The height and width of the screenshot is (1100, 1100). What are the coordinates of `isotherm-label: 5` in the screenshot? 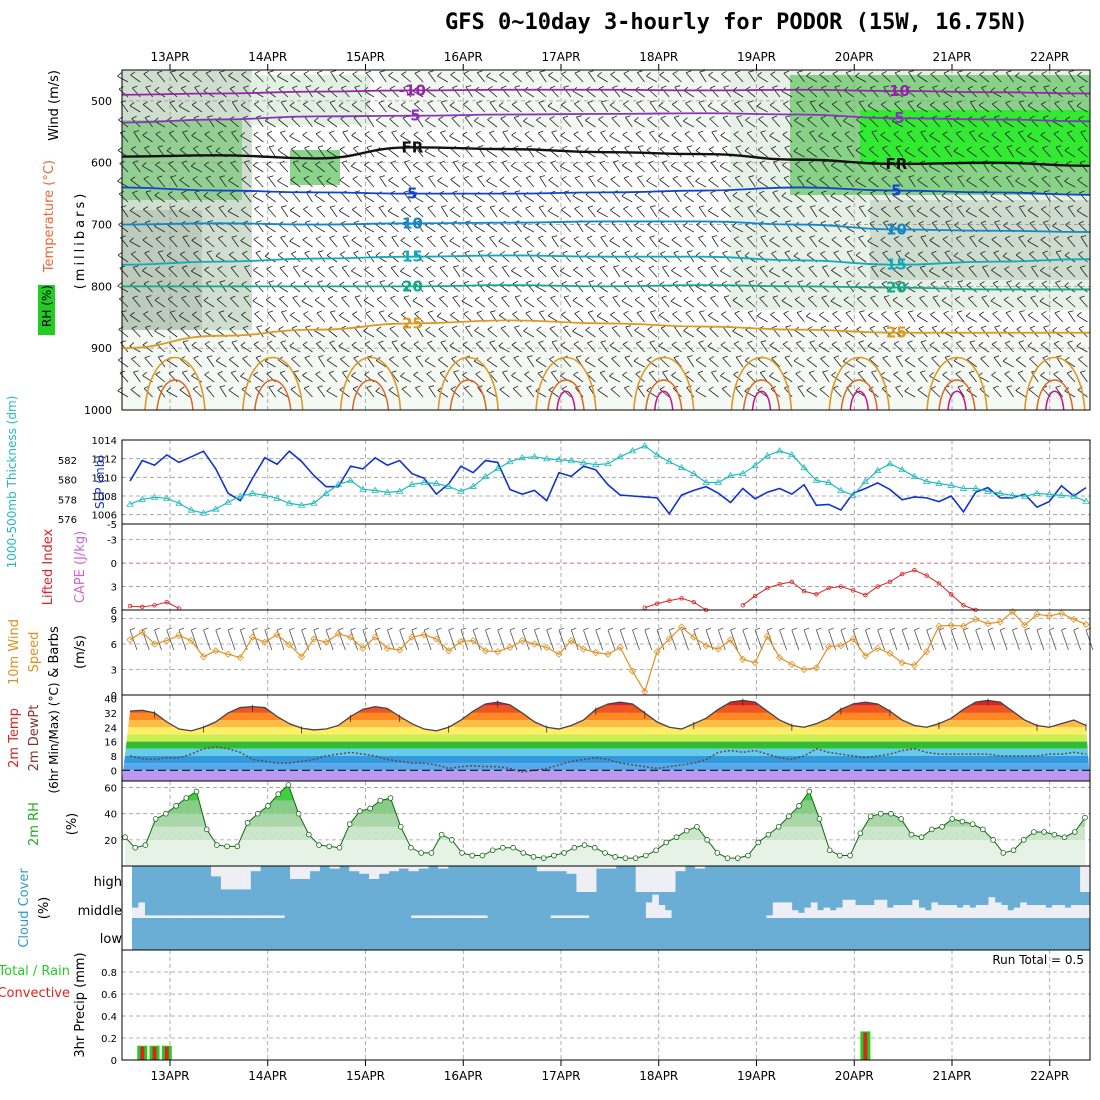 It's located at (412, 194).